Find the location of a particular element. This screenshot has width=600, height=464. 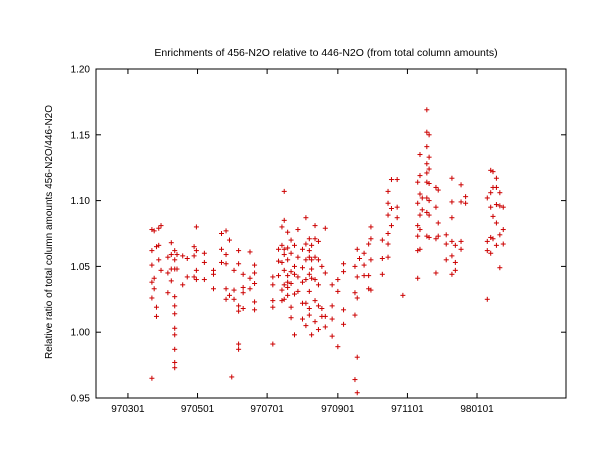

y-tick-label: 0.95 is located at coordinates (81, 399).